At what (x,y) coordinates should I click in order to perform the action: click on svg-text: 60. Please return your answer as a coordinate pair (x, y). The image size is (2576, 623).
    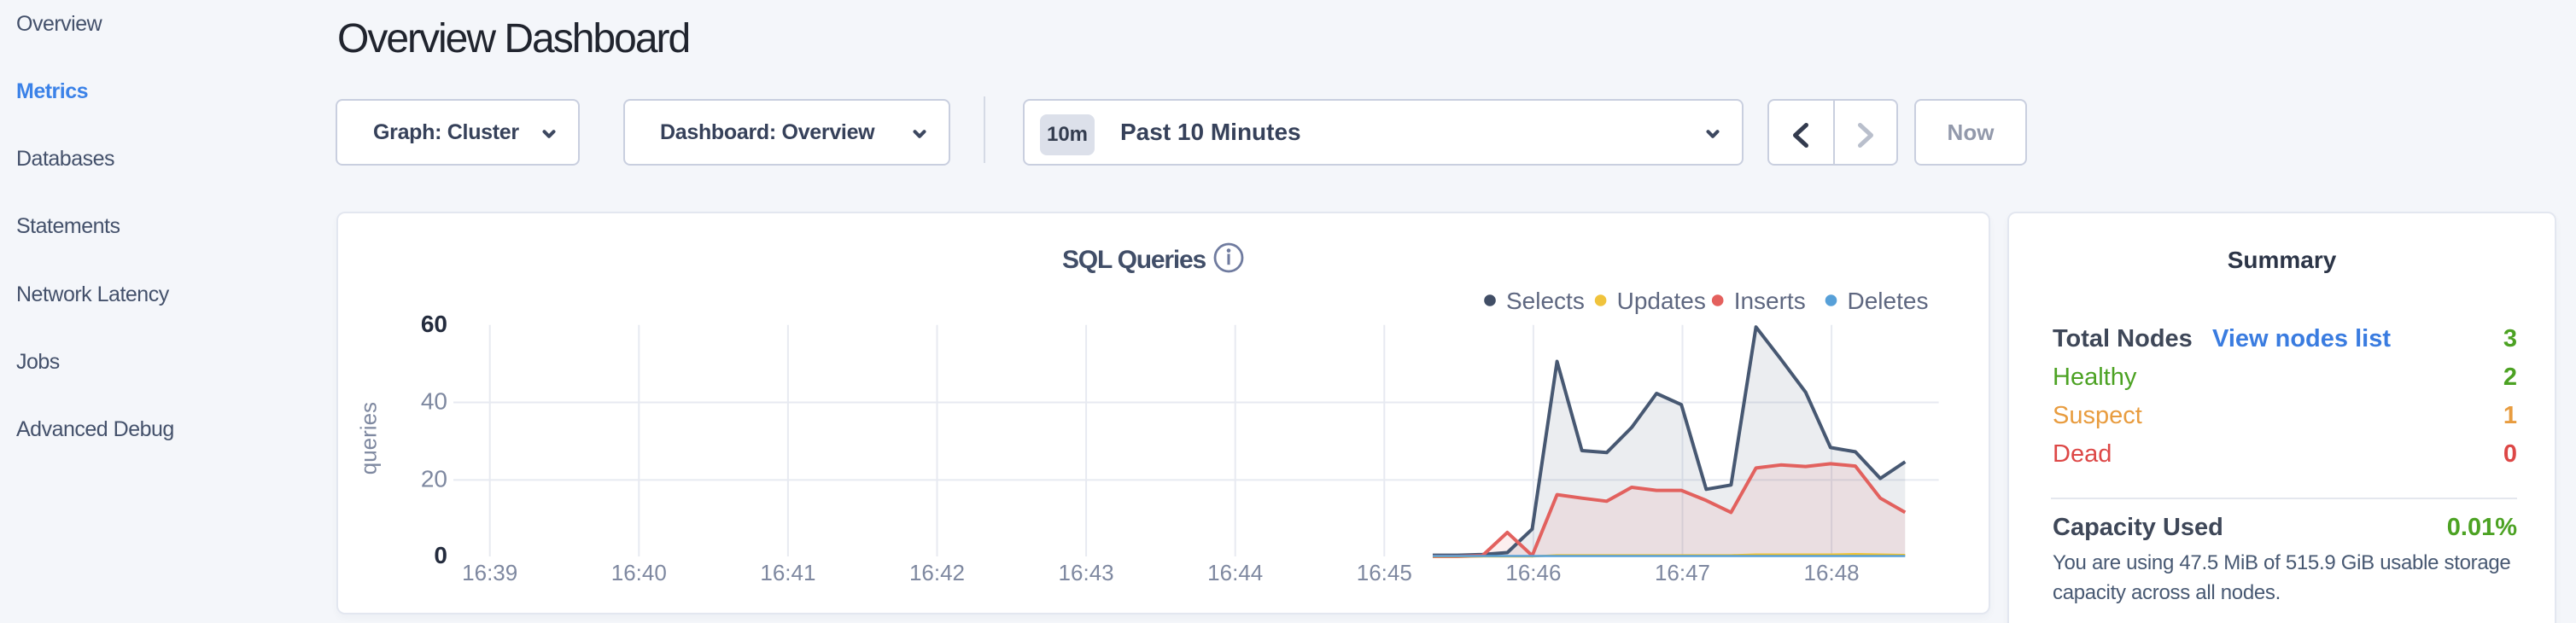
    Looking at the image, I should click on (434, 324).